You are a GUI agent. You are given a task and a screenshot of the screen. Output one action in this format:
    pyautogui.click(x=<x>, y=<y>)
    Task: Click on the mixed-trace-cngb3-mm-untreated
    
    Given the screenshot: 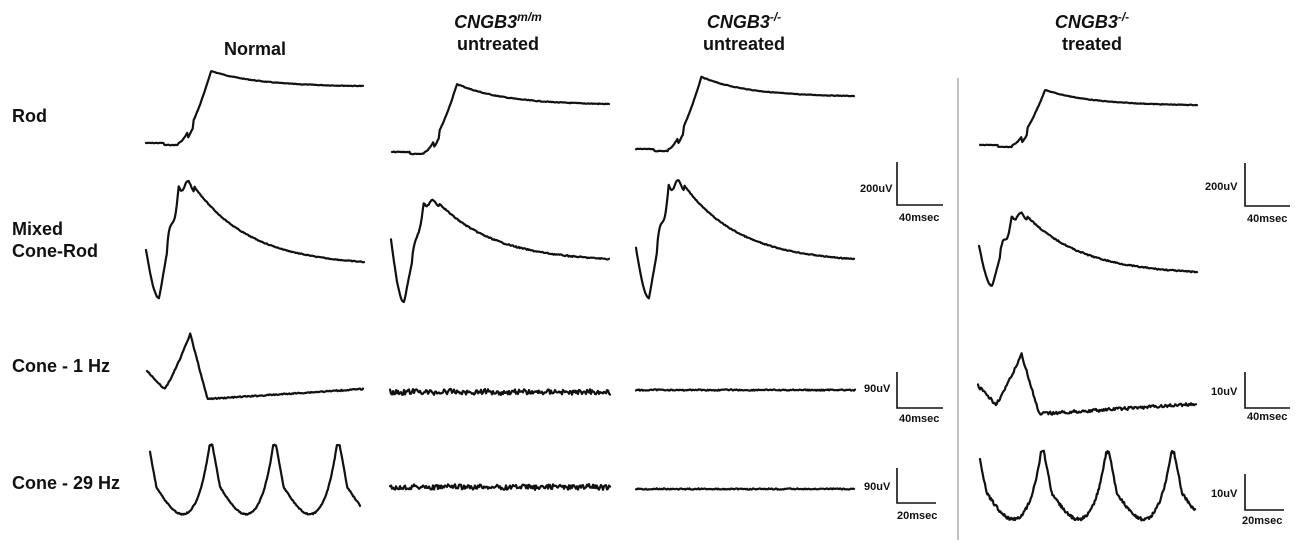 What is the action you would take?
    pyautogui.click(x=500, y=251)
    